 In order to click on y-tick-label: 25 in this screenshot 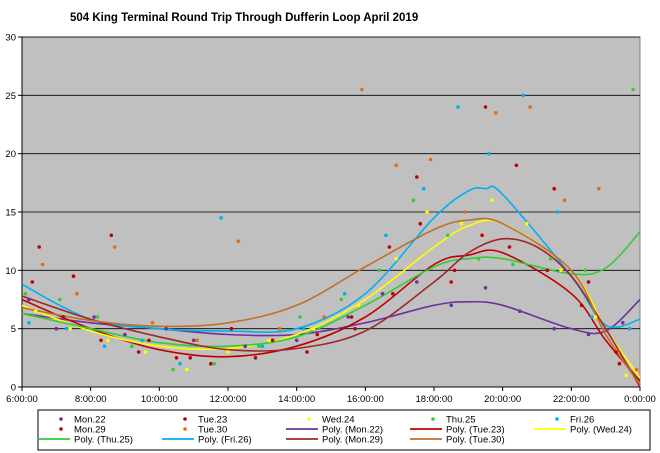, I will do `click(10, 96)`.